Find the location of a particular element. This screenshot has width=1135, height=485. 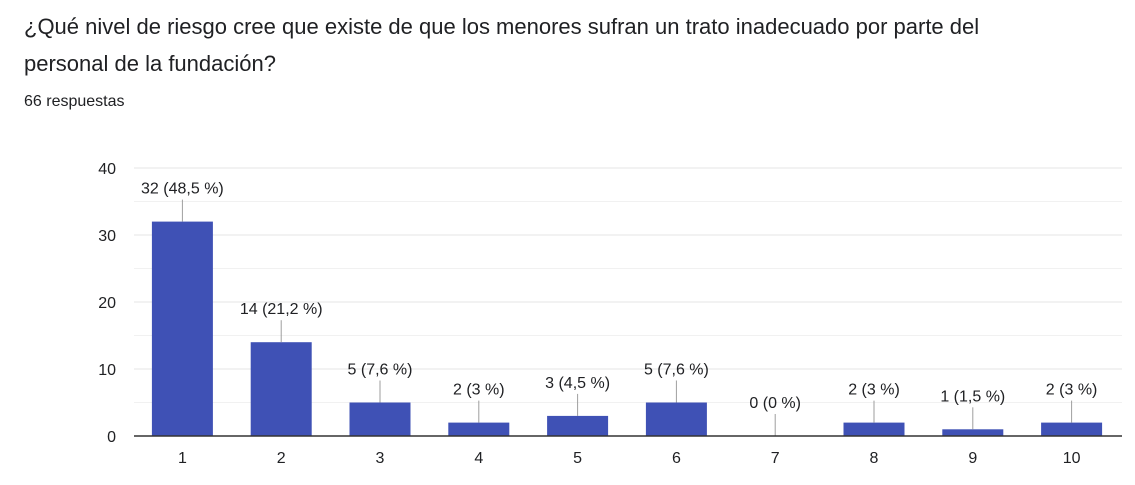

y-tick-label: 10 is located at coordinates (107, 370).